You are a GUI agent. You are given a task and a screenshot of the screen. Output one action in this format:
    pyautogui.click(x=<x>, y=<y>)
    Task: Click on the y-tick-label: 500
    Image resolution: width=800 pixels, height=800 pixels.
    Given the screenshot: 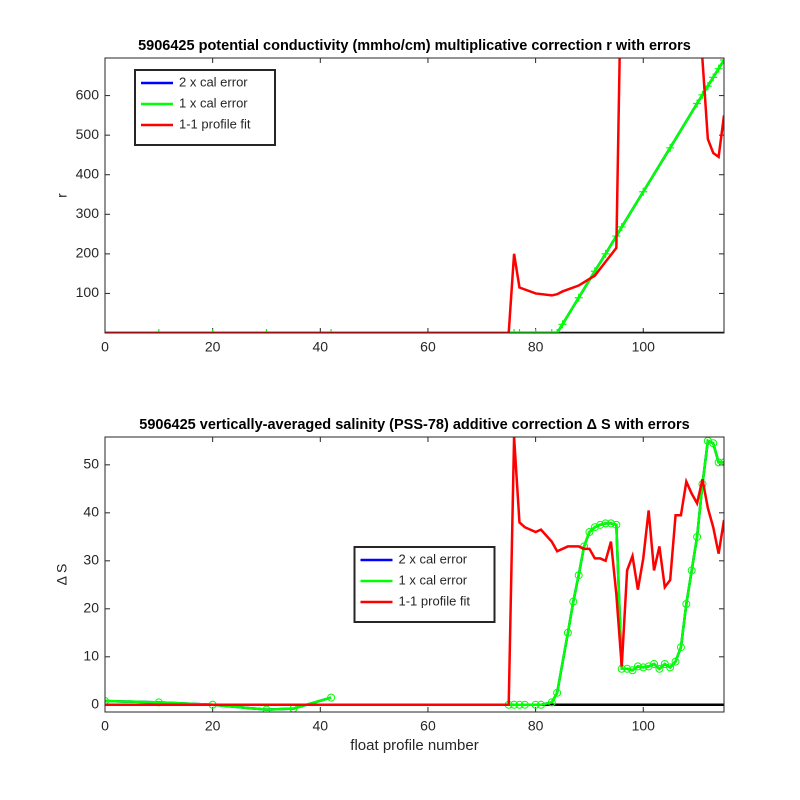 What is the action you would take?
    pyautogui.click(x=88, y=134)
    